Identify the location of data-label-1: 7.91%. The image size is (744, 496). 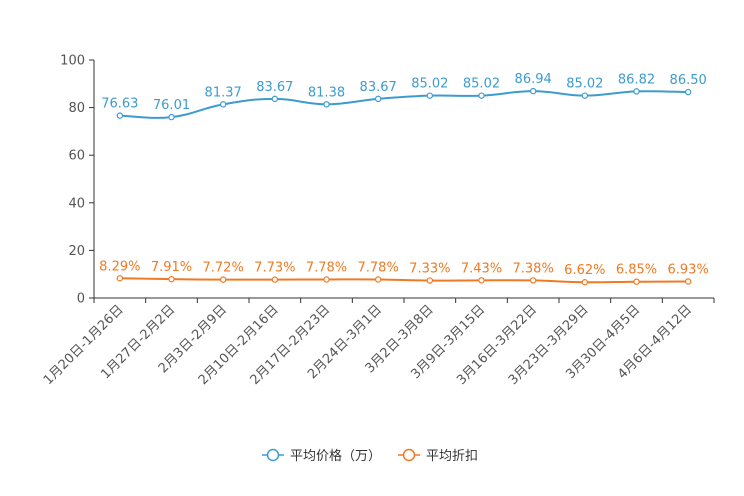
(171, 267).